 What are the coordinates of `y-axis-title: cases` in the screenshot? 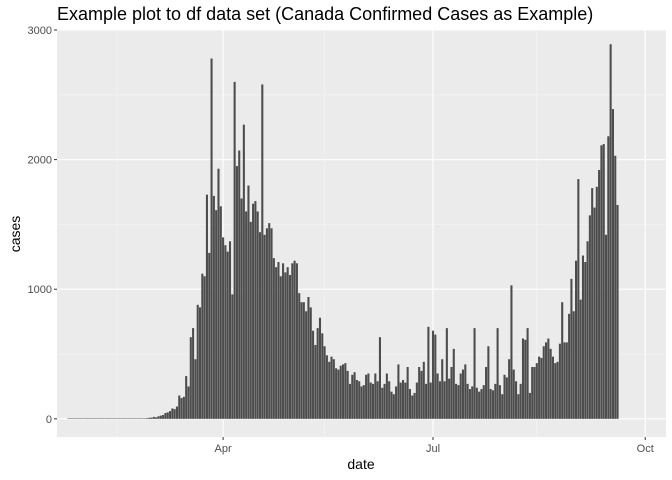 It's located at (15, 234).